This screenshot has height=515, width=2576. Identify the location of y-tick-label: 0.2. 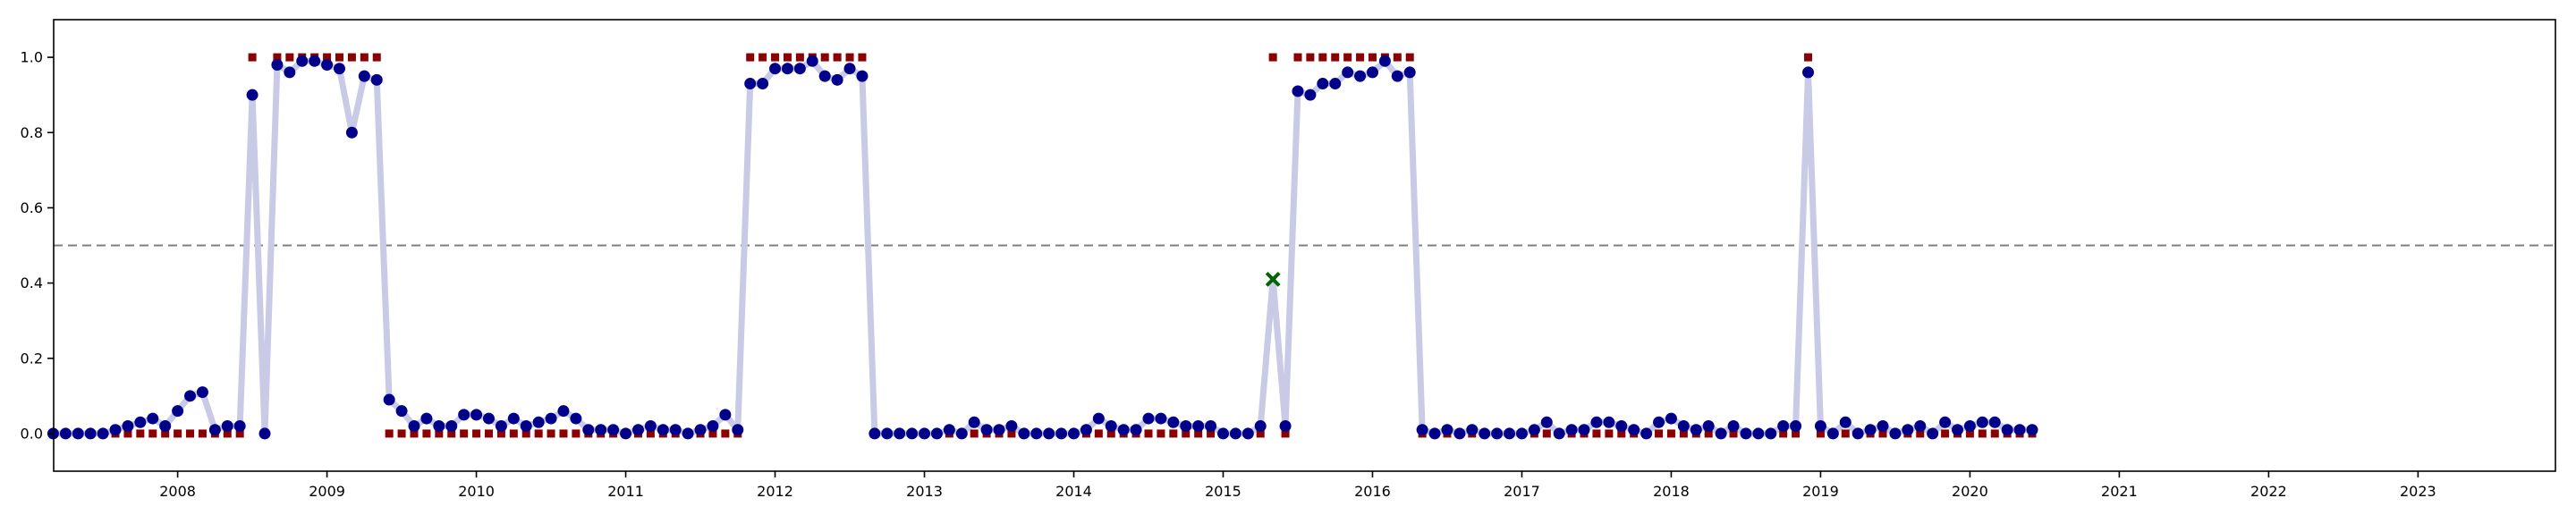
(32, 358).